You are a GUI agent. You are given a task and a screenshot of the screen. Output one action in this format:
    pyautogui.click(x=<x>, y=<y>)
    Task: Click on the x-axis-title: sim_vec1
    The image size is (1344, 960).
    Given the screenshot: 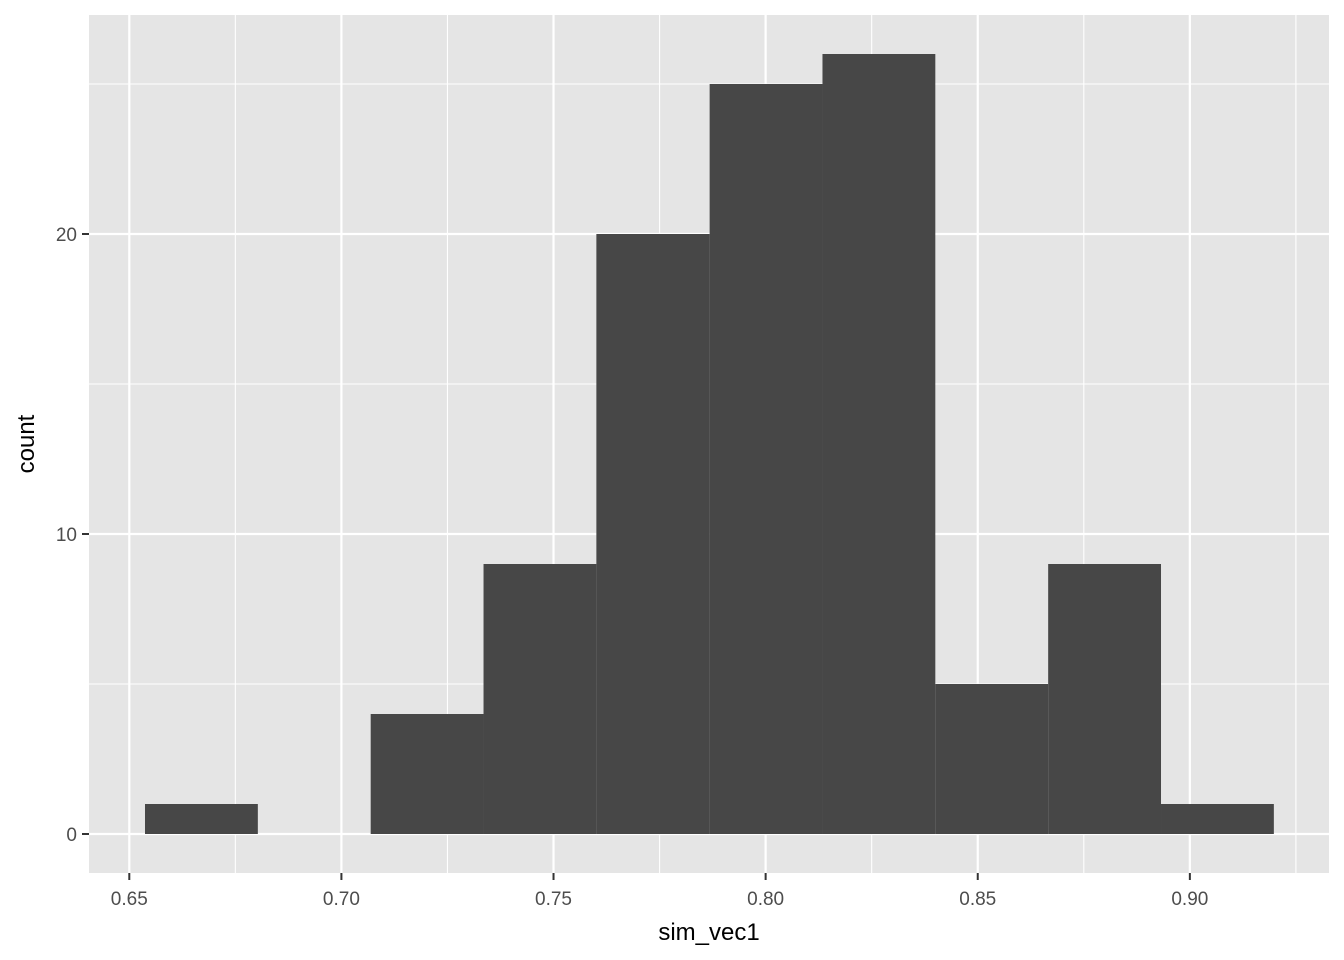 What is the action you would take?
    pyautogui.click(x=708, y=932)
    